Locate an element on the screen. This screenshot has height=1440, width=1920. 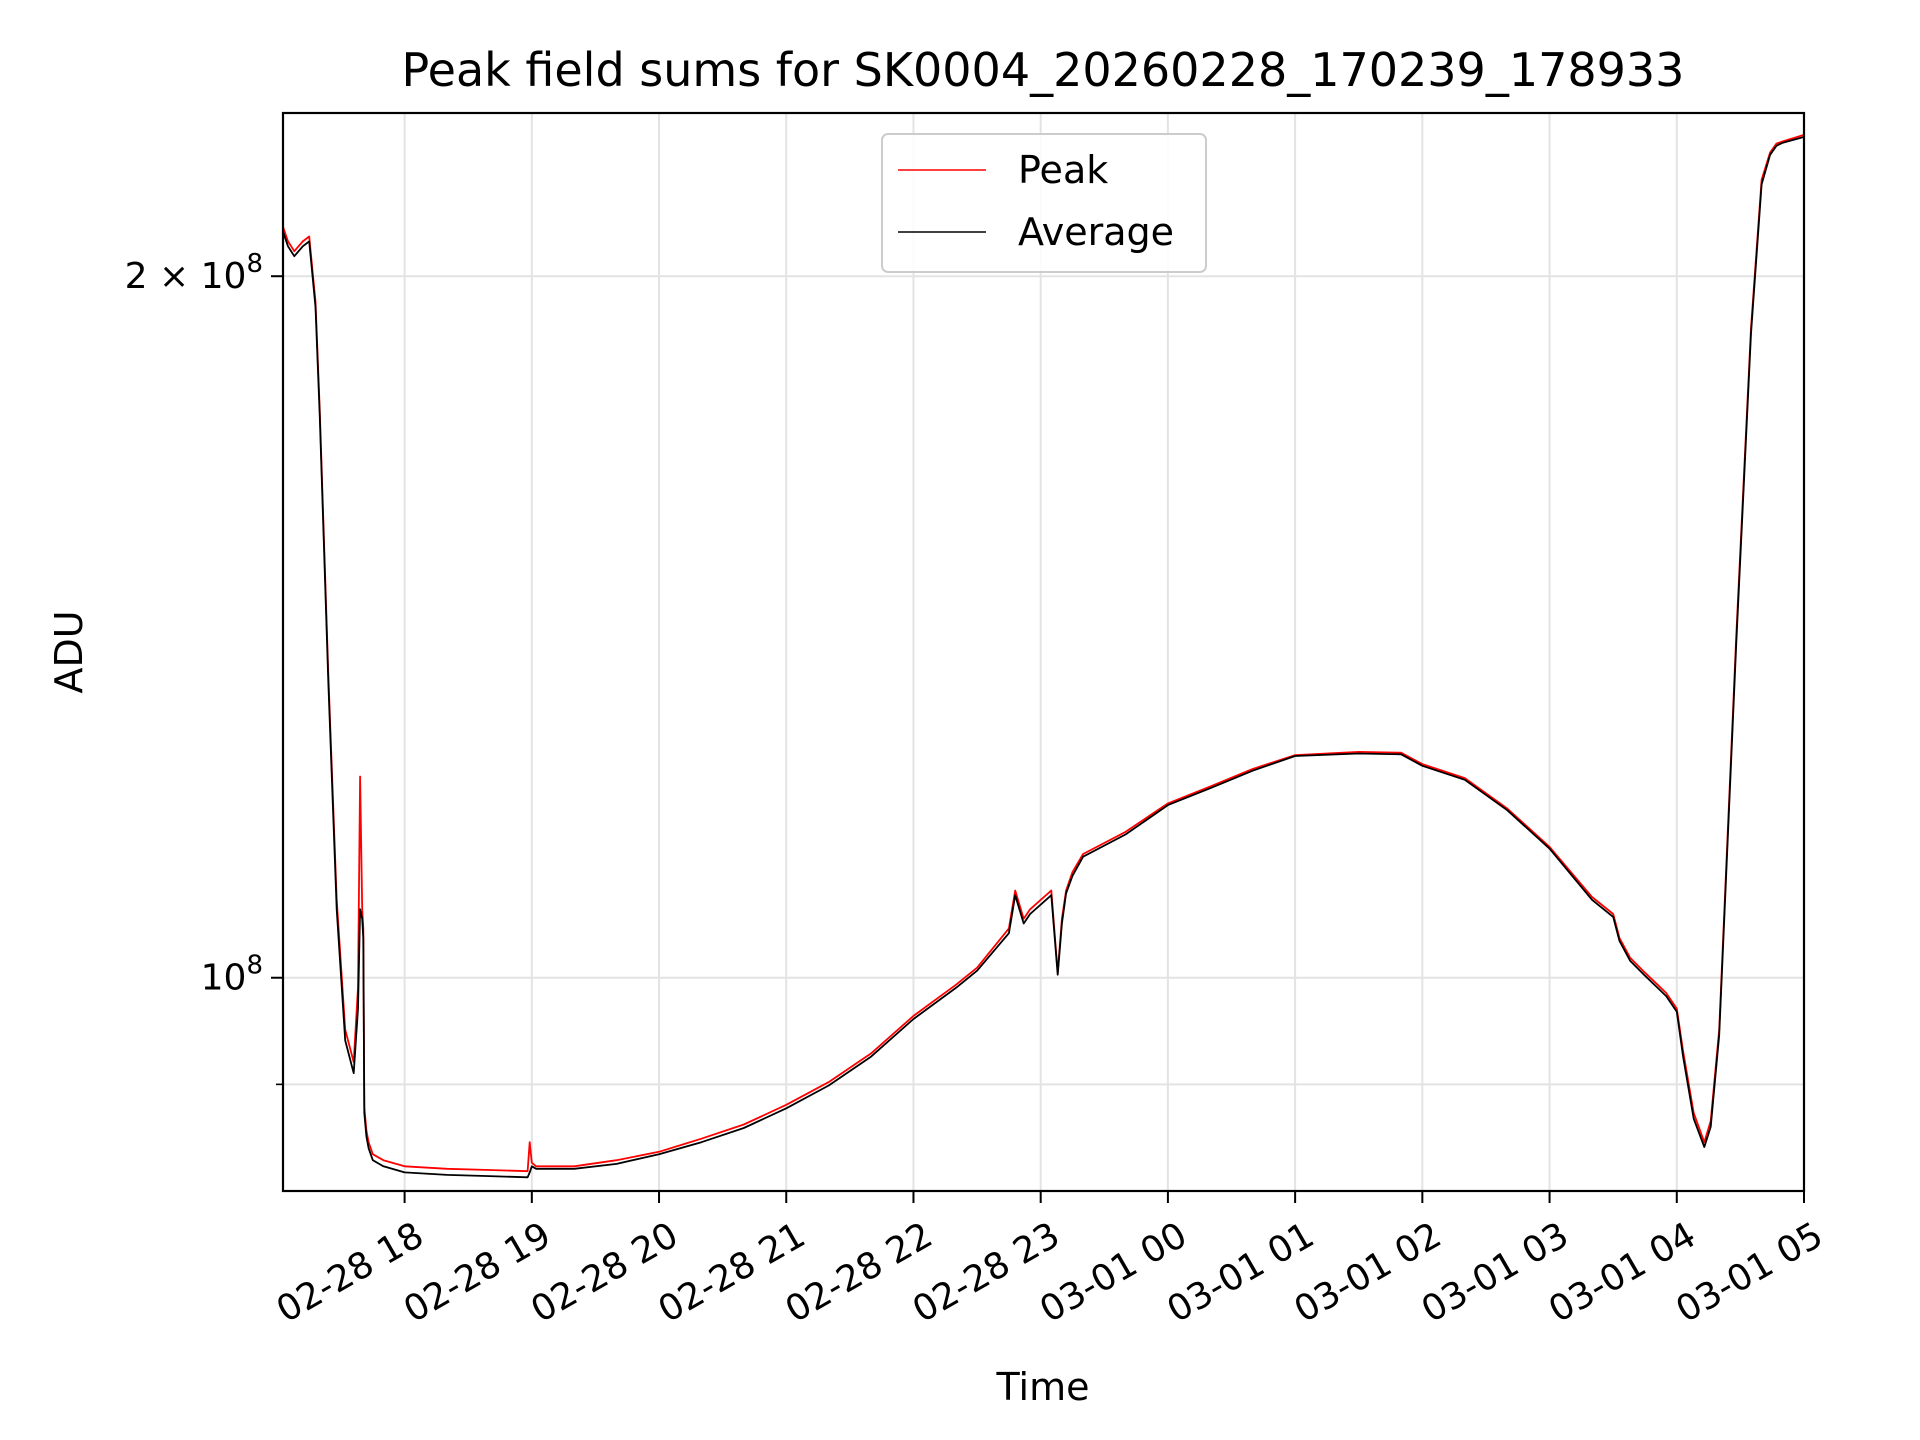
y-tick-label: 2 × 10⁸ is located at coordinates (194, 273).